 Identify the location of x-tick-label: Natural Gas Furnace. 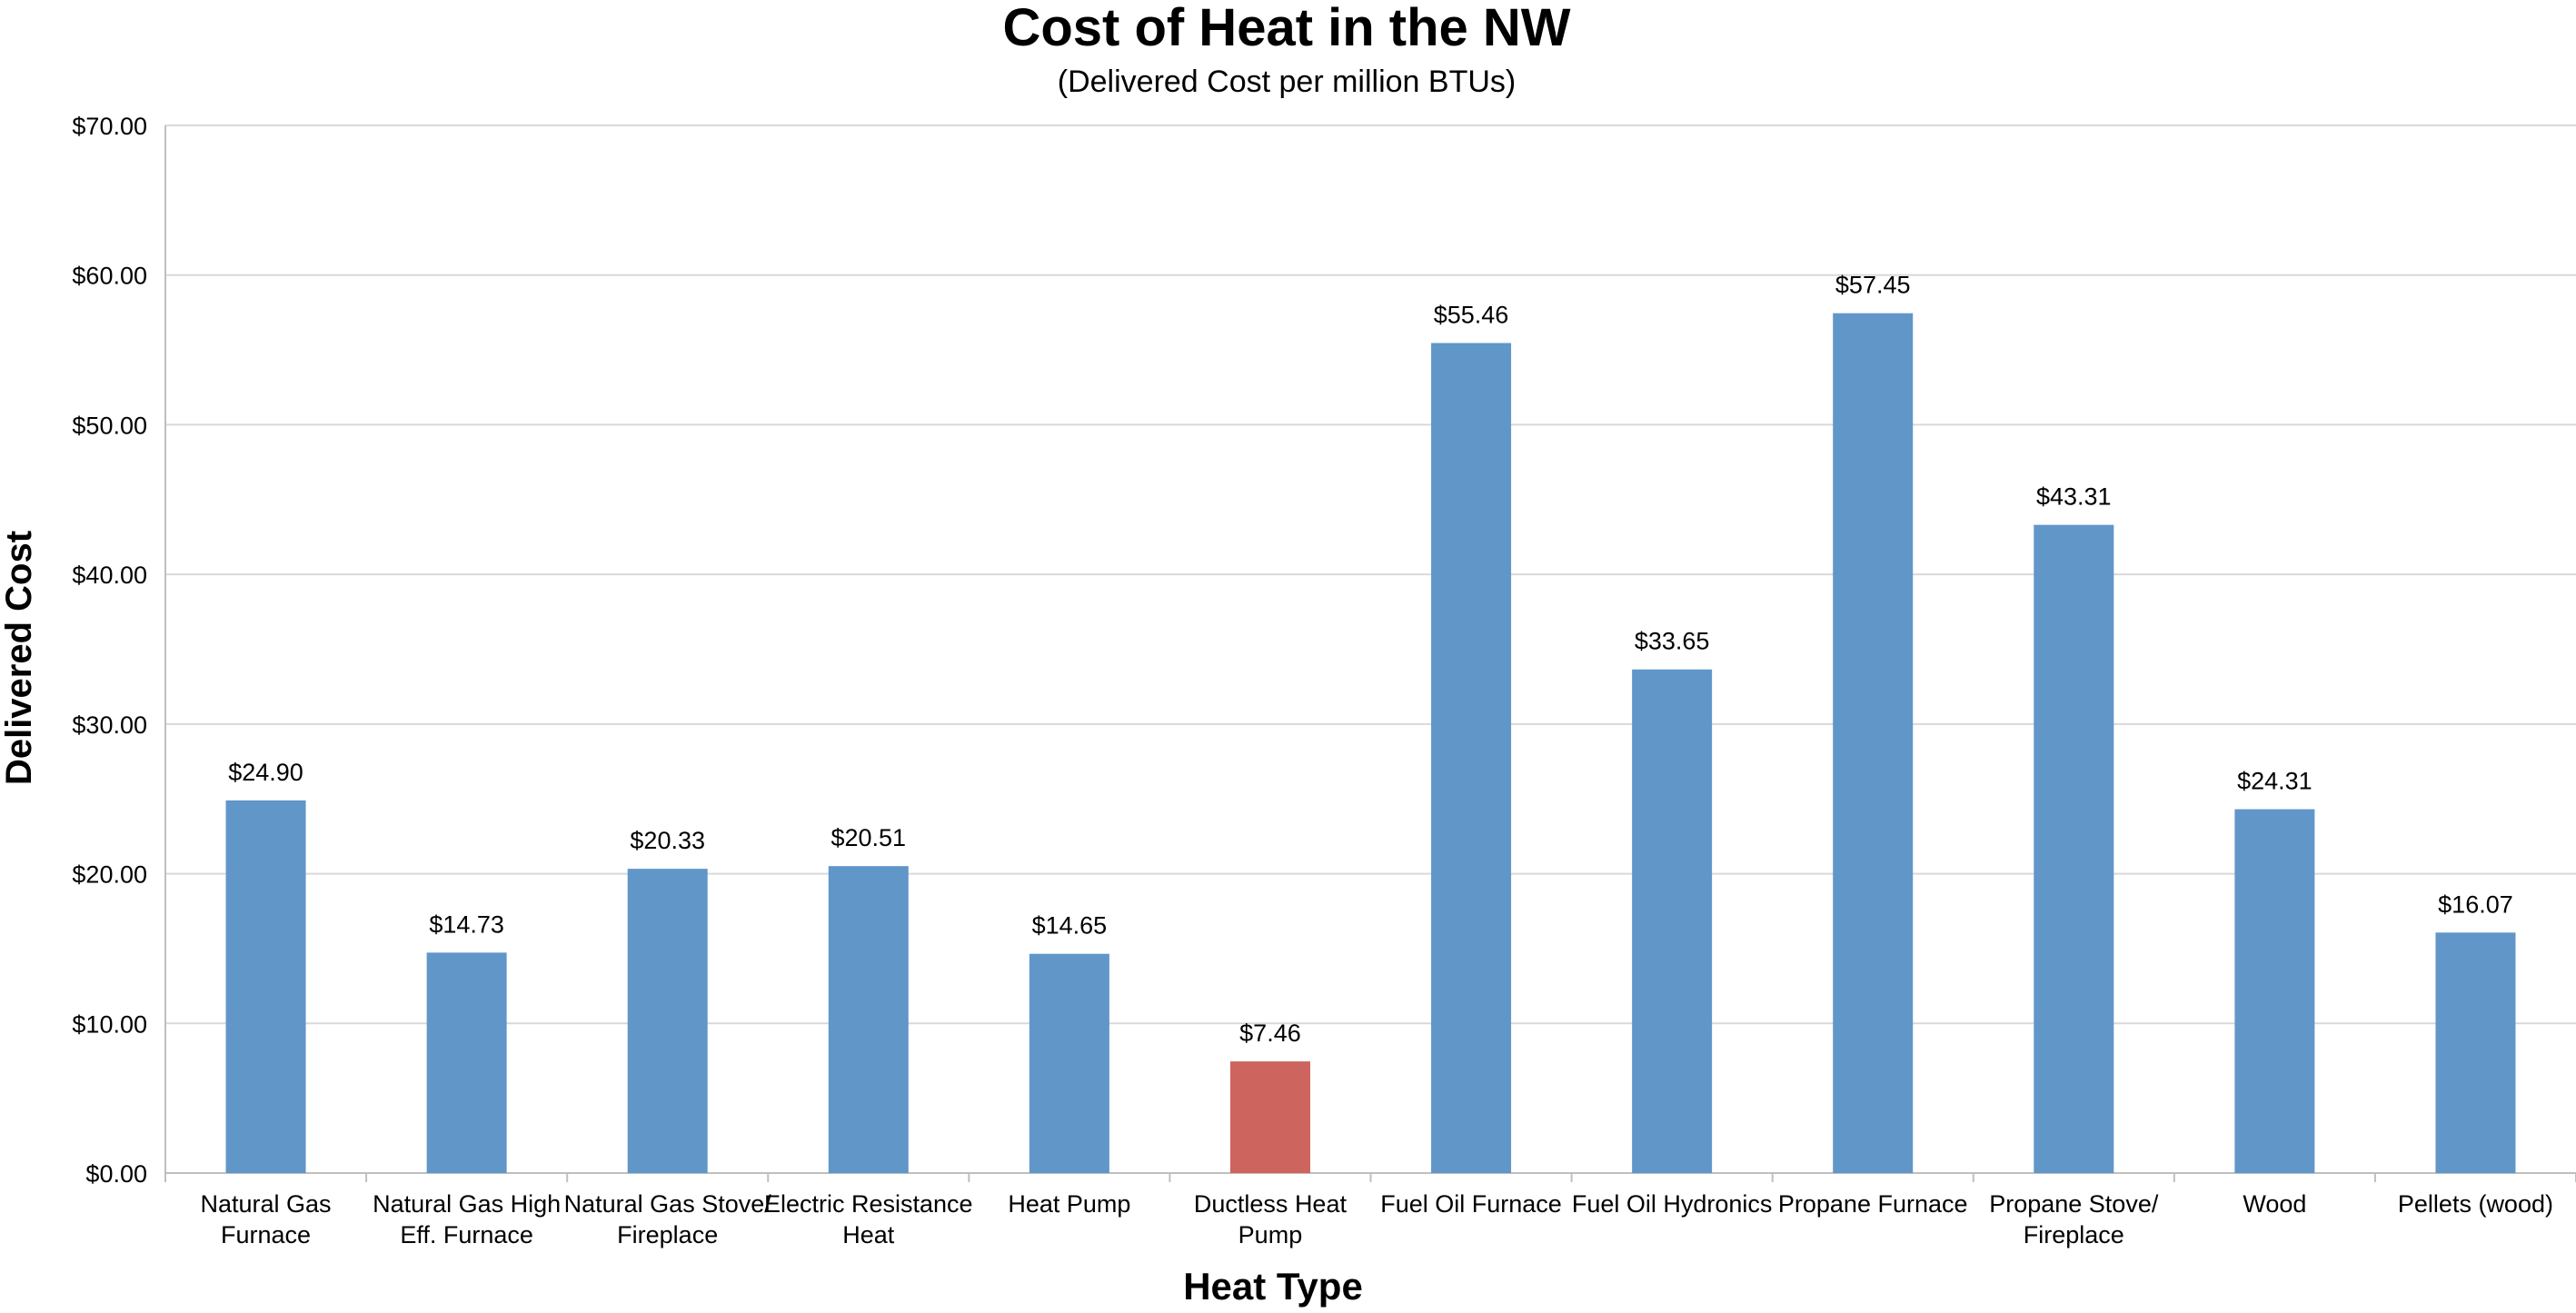
(266, 1219).